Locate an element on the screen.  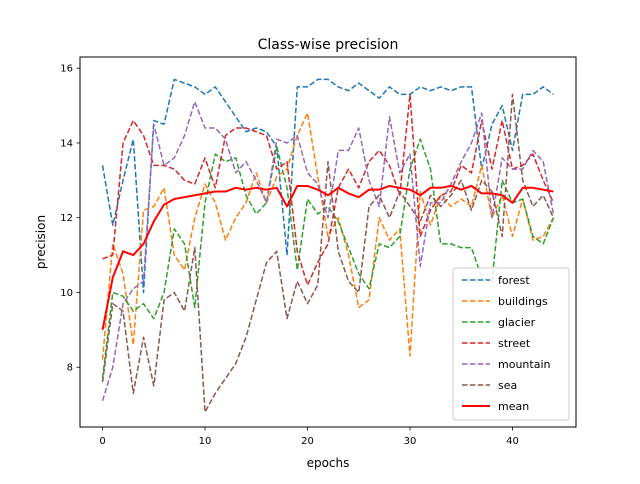
y-tick-label: 8 is located at coordinates (70, 368).